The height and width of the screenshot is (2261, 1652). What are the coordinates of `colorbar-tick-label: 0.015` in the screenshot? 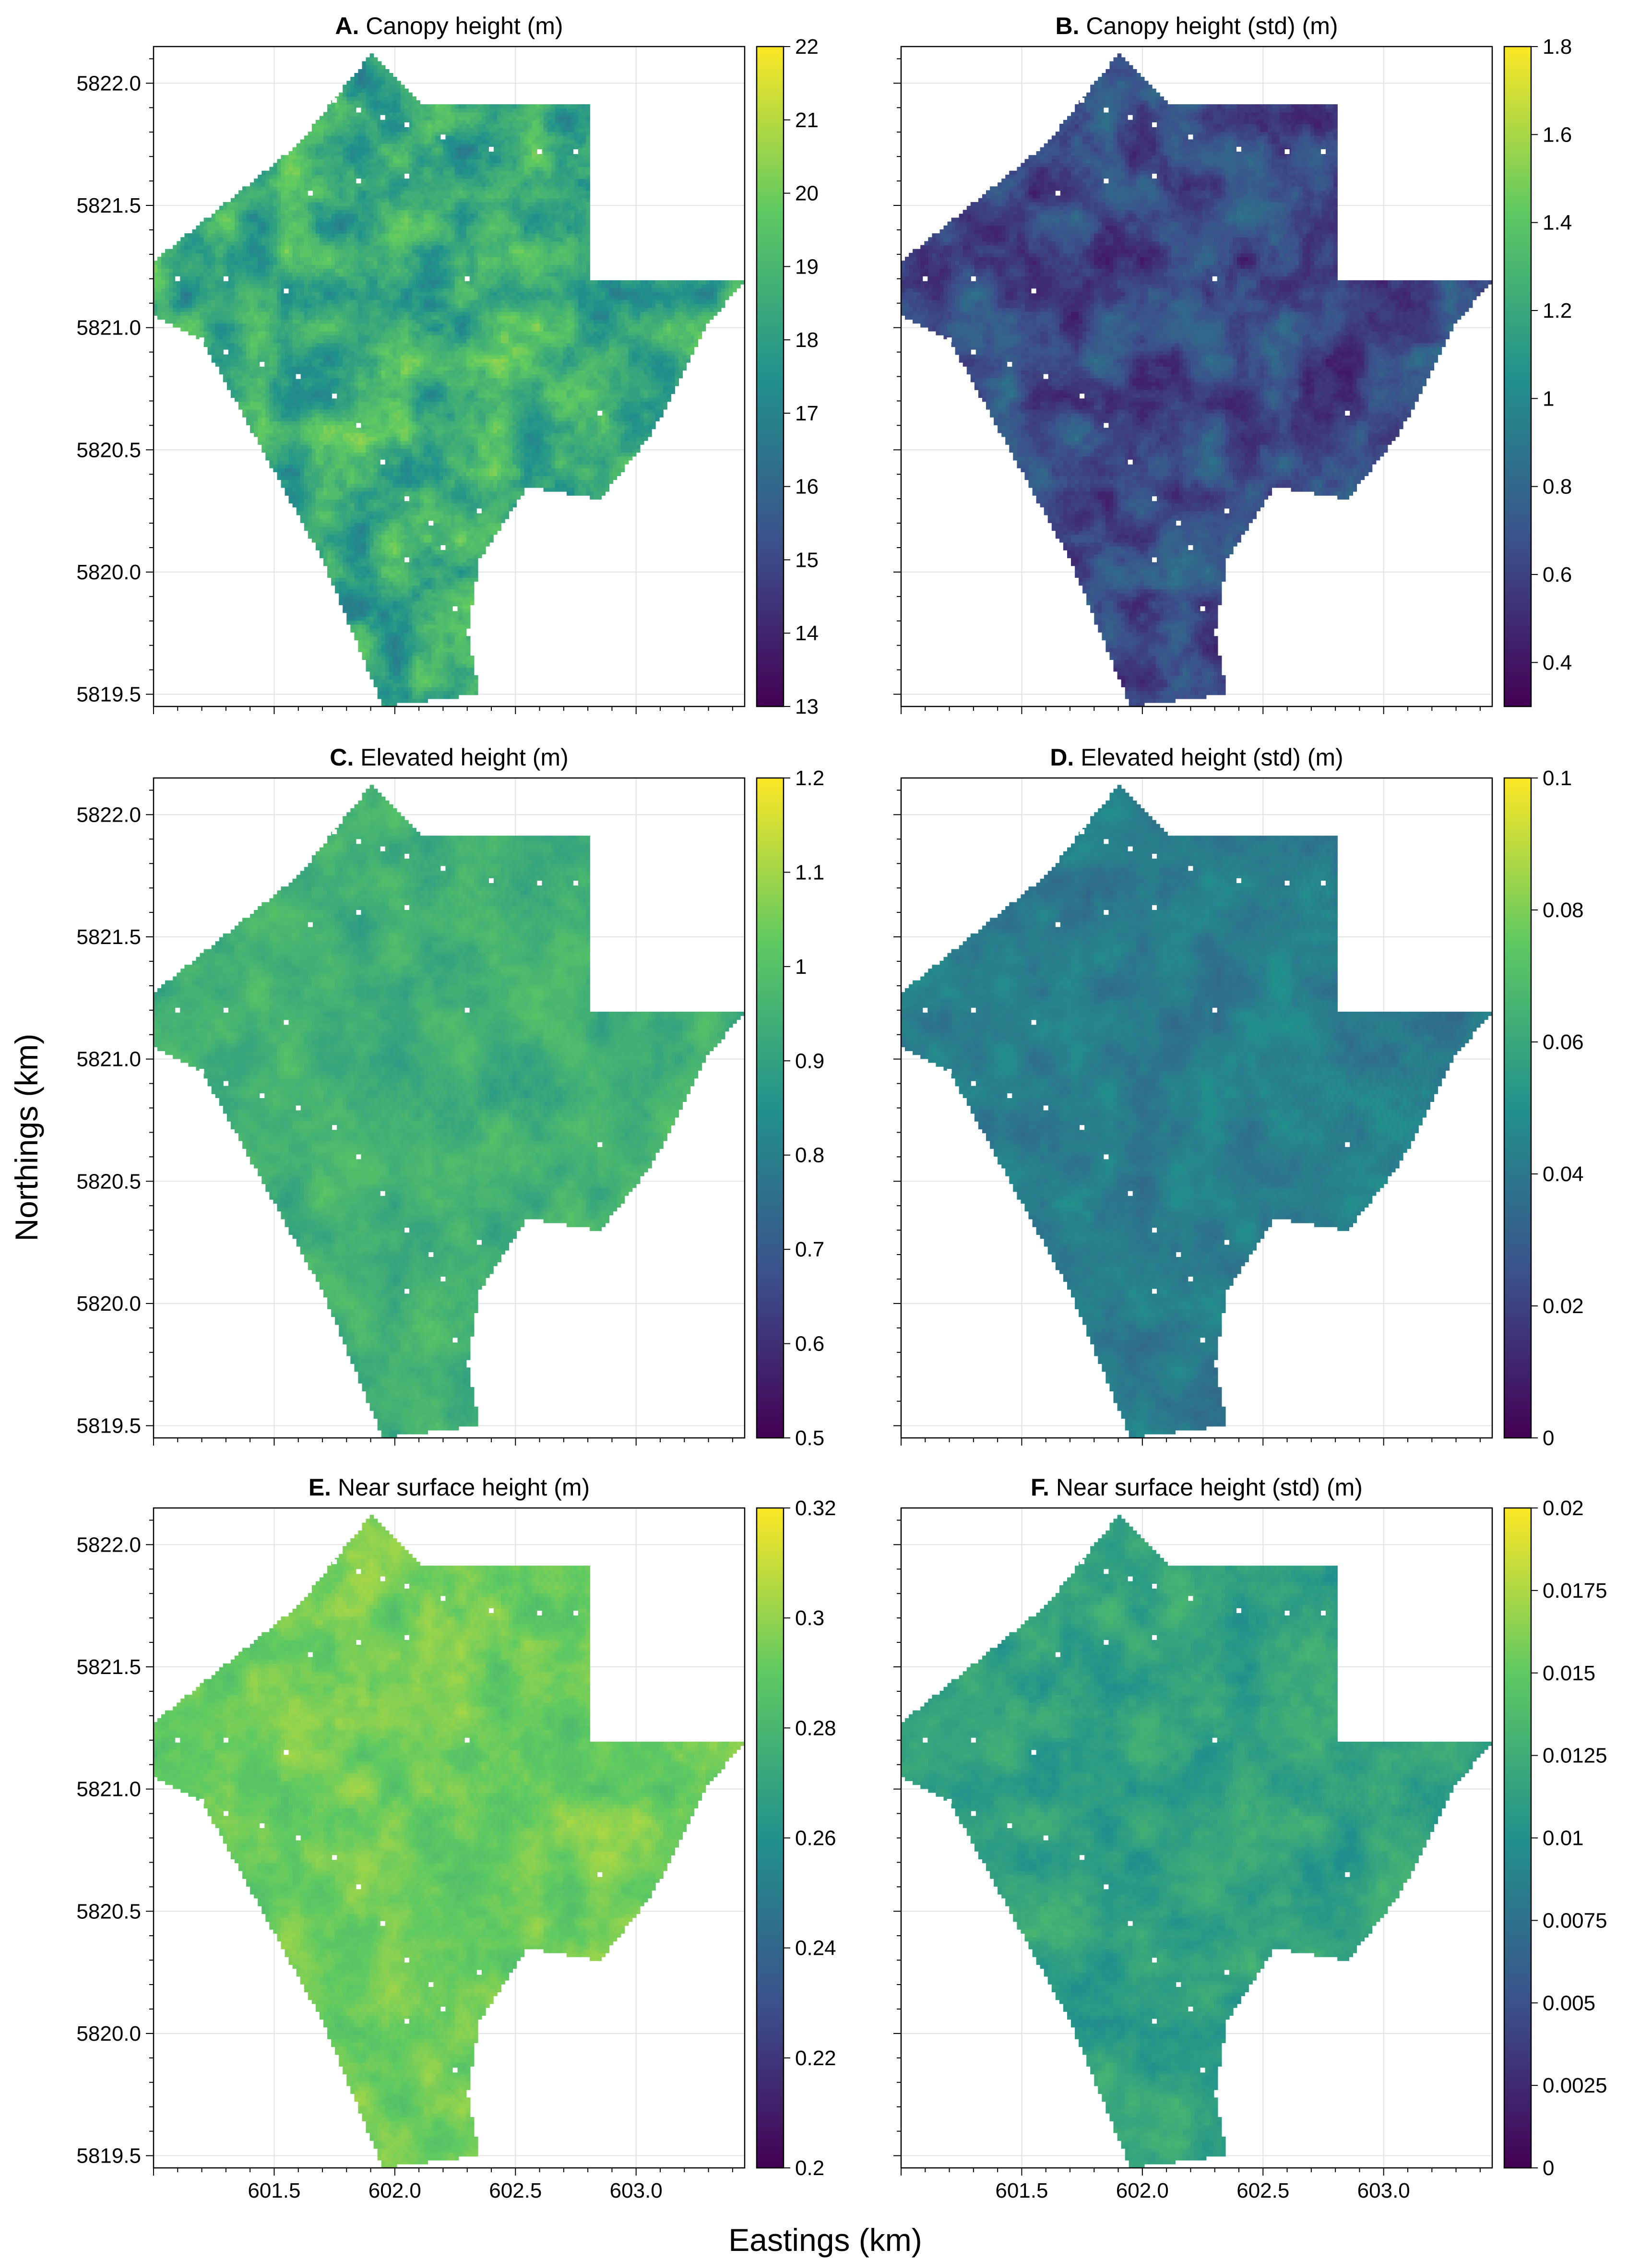 It's located at (1569, 1674).